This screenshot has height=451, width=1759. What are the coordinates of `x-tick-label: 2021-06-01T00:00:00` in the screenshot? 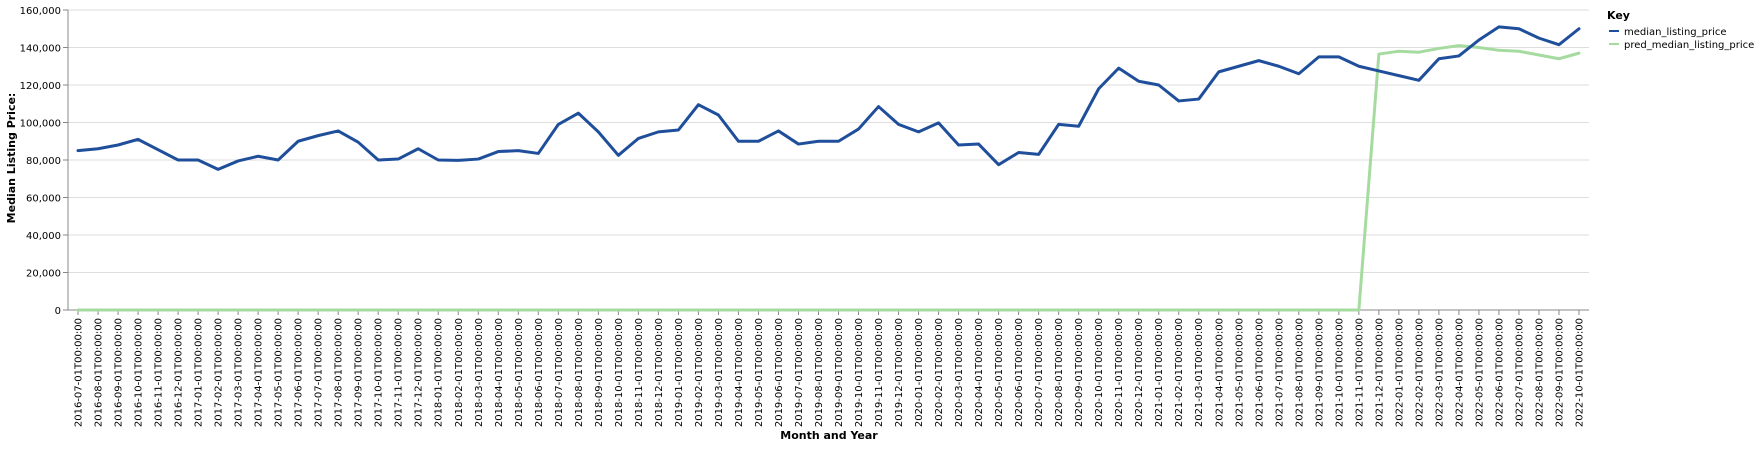 It's located at (1259, 372).